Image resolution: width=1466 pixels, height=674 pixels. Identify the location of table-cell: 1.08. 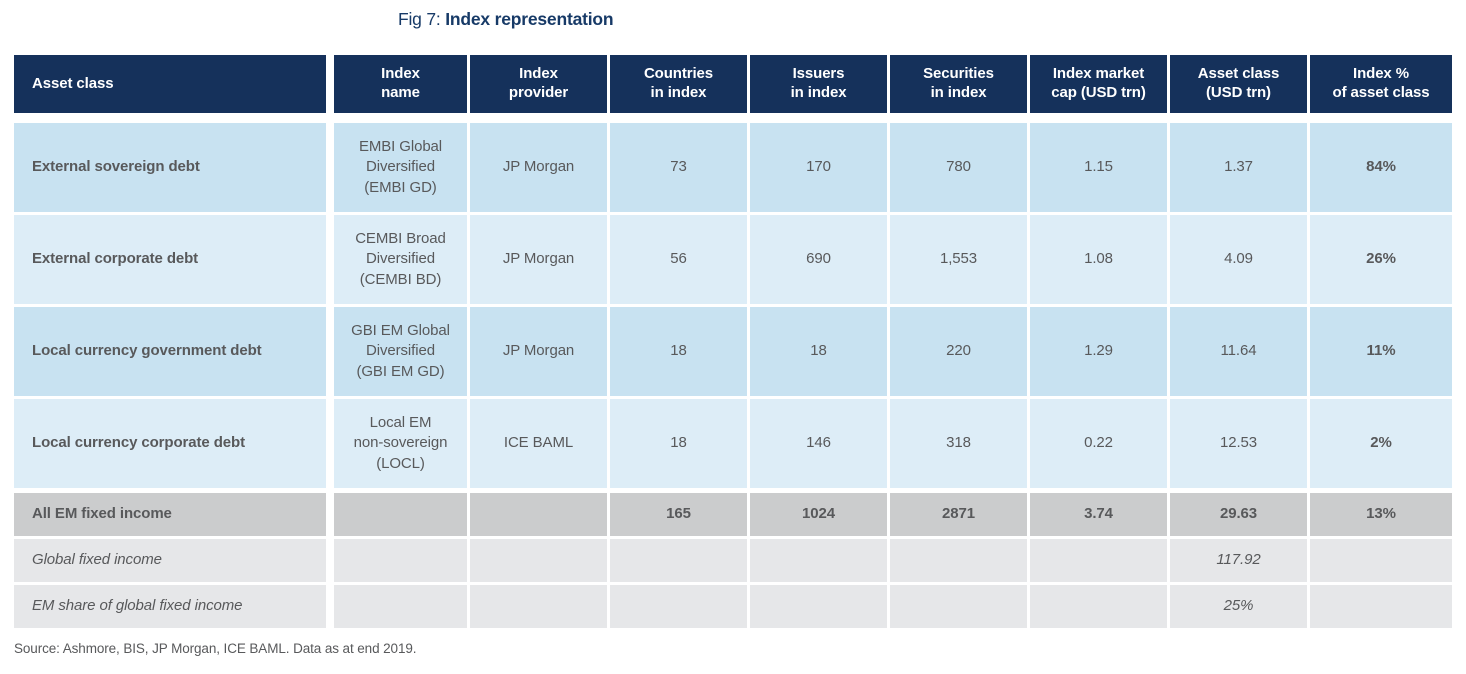
(1098, 259).